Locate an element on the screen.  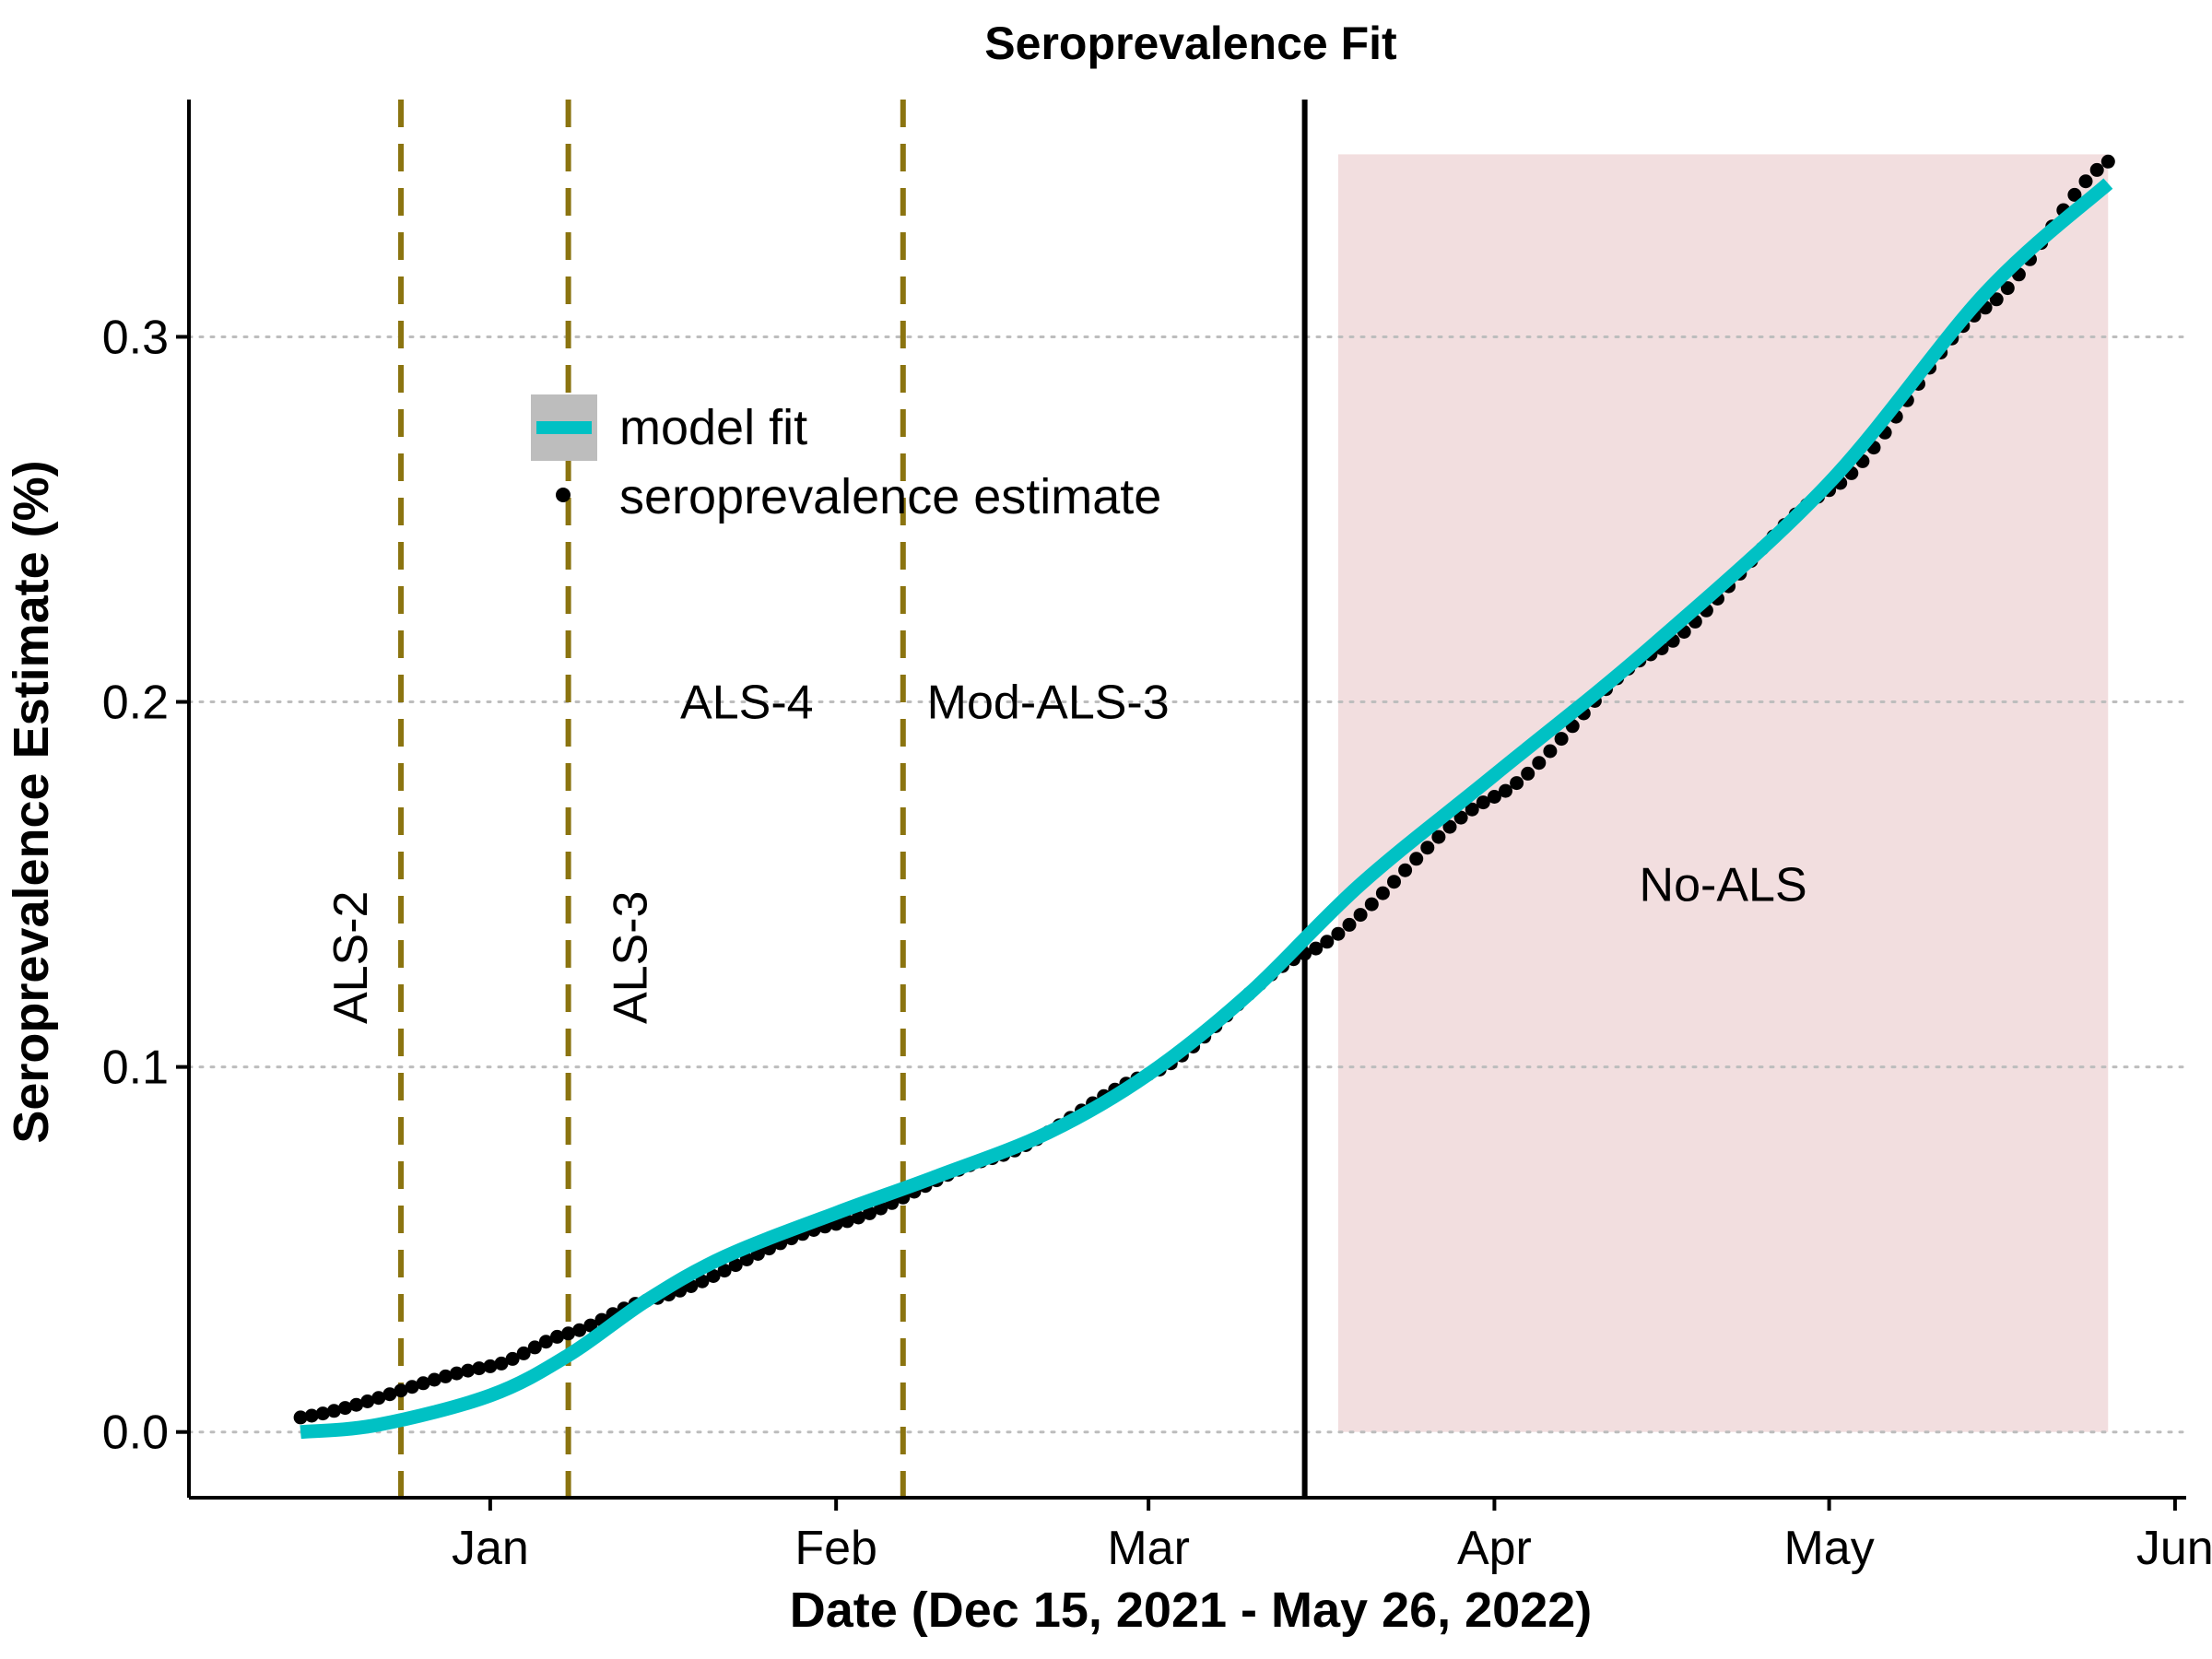
x-tick-label-2: Mar is located at coordinates (1148, 1548).